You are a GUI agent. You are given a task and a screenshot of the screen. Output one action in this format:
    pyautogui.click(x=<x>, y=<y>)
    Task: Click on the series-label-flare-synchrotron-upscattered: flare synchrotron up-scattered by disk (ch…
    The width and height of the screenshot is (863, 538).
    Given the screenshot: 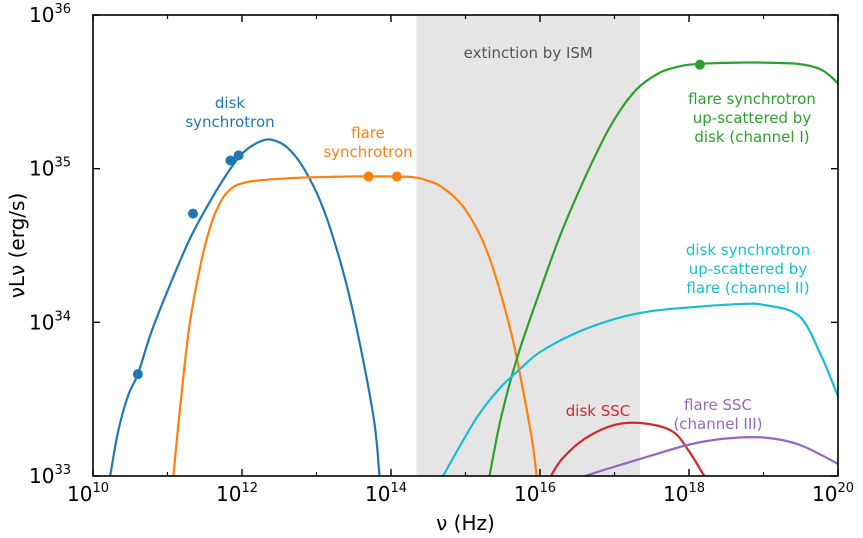 What is the action you would take?
    pyautogui.click(x=752, y=118)
    